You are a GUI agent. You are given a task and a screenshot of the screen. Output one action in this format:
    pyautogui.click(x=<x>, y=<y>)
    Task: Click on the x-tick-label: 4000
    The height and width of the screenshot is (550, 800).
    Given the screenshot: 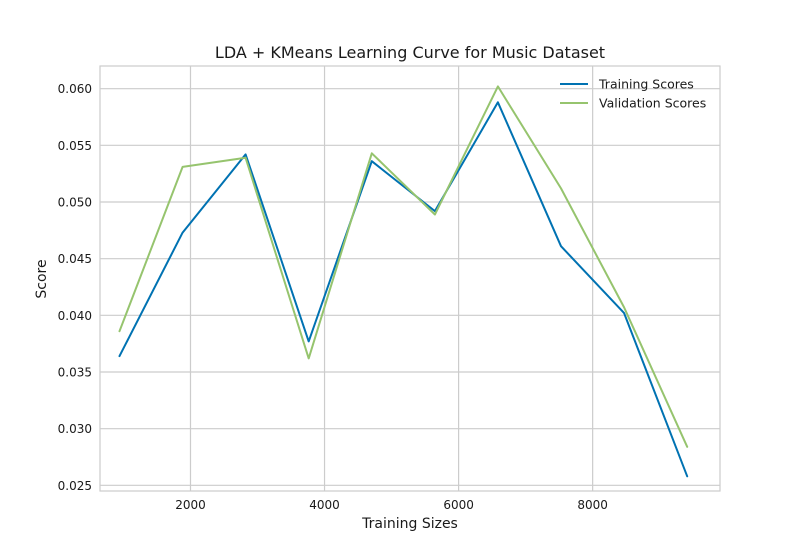 What is the action you would take?
    pyautogui.click(x=324, y=505)
    